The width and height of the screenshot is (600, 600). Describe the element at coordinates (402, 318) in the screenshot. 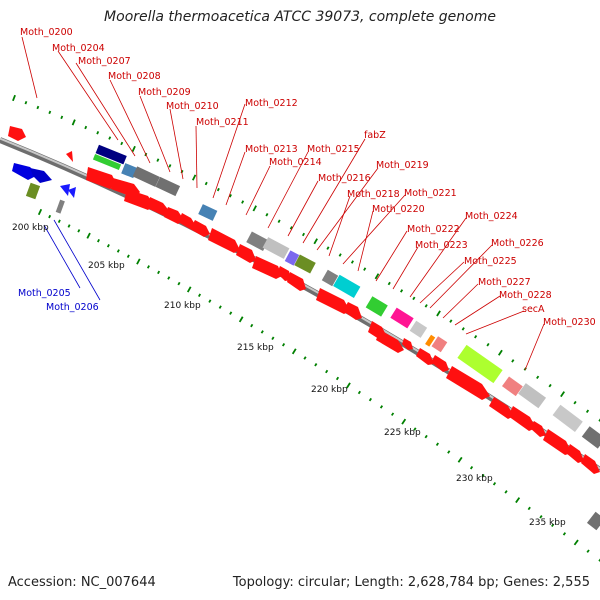

I see `gene-box-magenta` at that location.